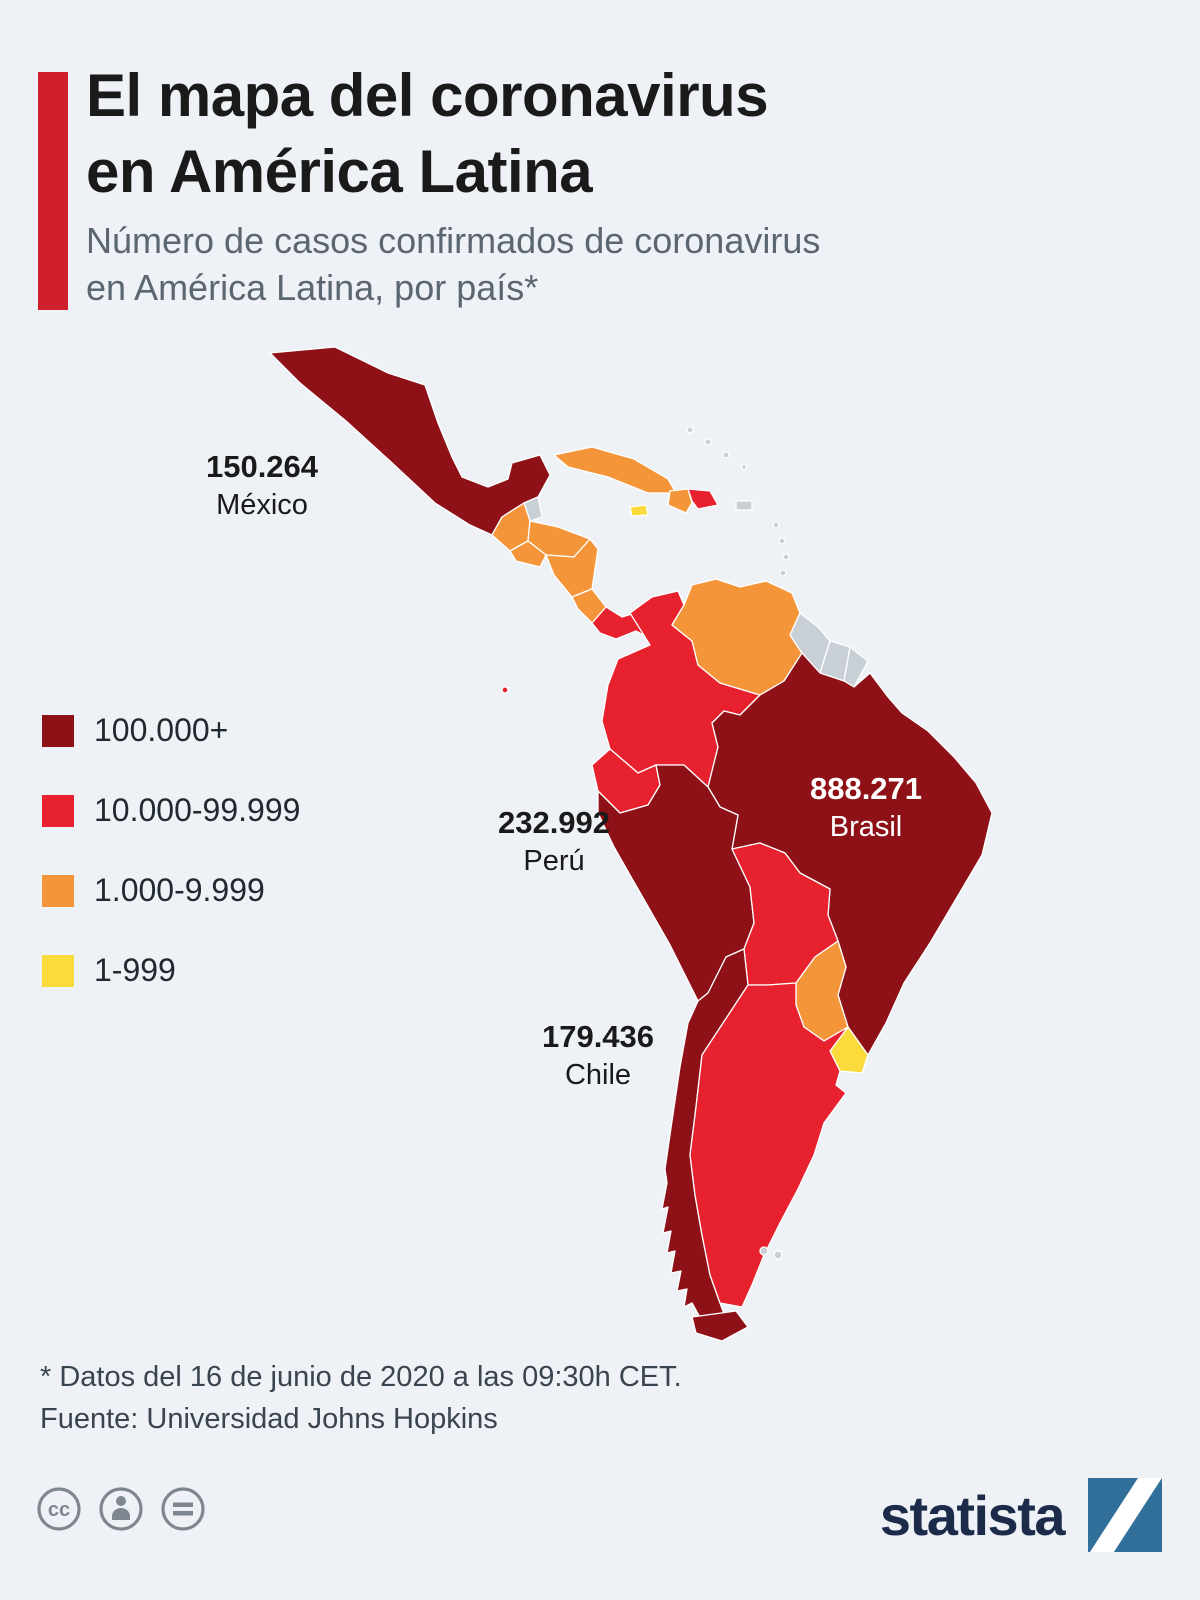 The height and width of the screenshot is (1600, 1200). What do you see at coordinates (183, 1509) in the screenshot?
I see `no-derivatives-icon` at bounding box center [183, 1509].